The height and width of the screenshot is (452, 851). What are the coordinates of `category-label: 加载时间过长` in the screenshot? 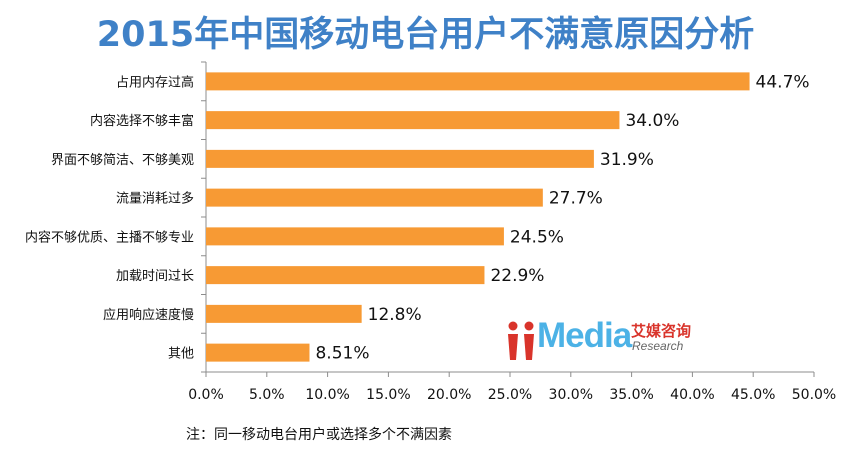 It's located at (155, 276).